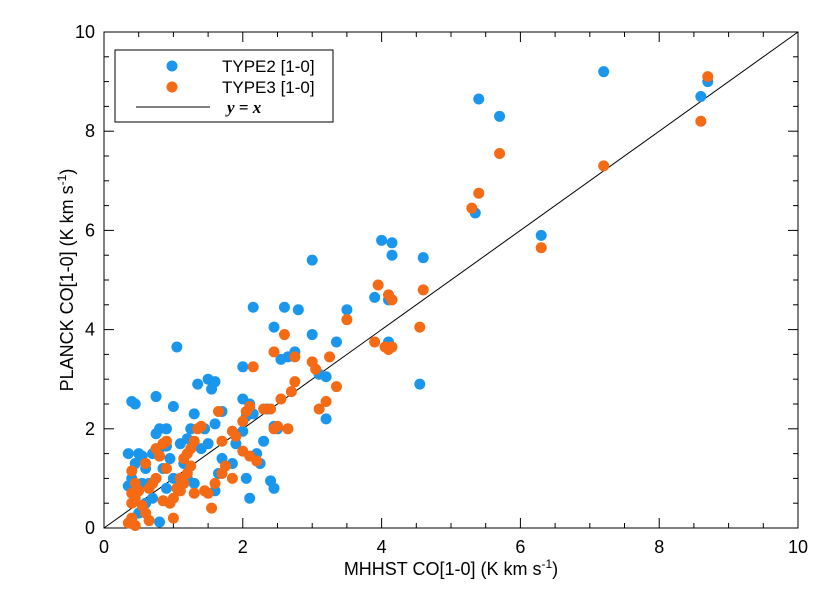 This screenshot has width=830, height=593. Describe the element at coordinates (268, 87) in the screenshot. I see `legend-label-type3: TYPE3 [1-0]` at that location.